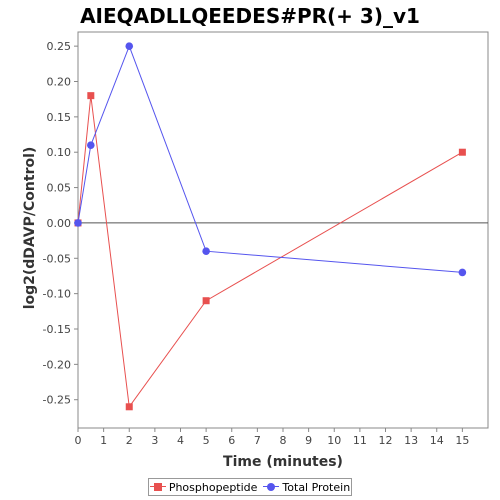 This screenshot has width=500, height=500. What do you see at coordinates (57, 400) in the screenshot?
I see `y-tick-label: -0.25` at bounding box center [57, 400].